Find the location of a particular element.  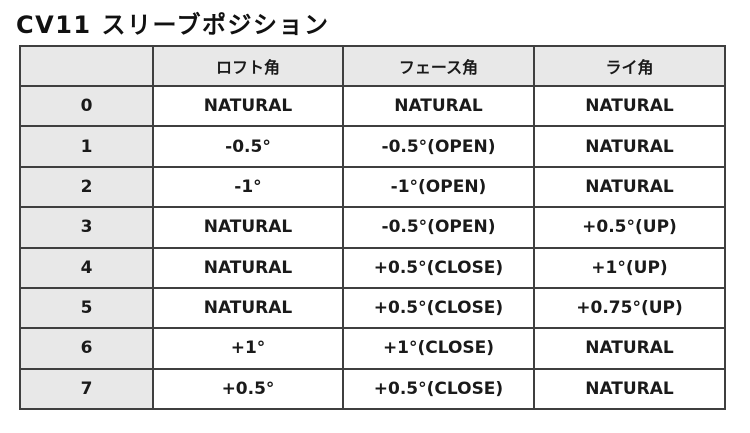

table-row: 3 NATURAL -0.5°(OPEN) +0.5°(UP) is located at coordinates (372, 227).